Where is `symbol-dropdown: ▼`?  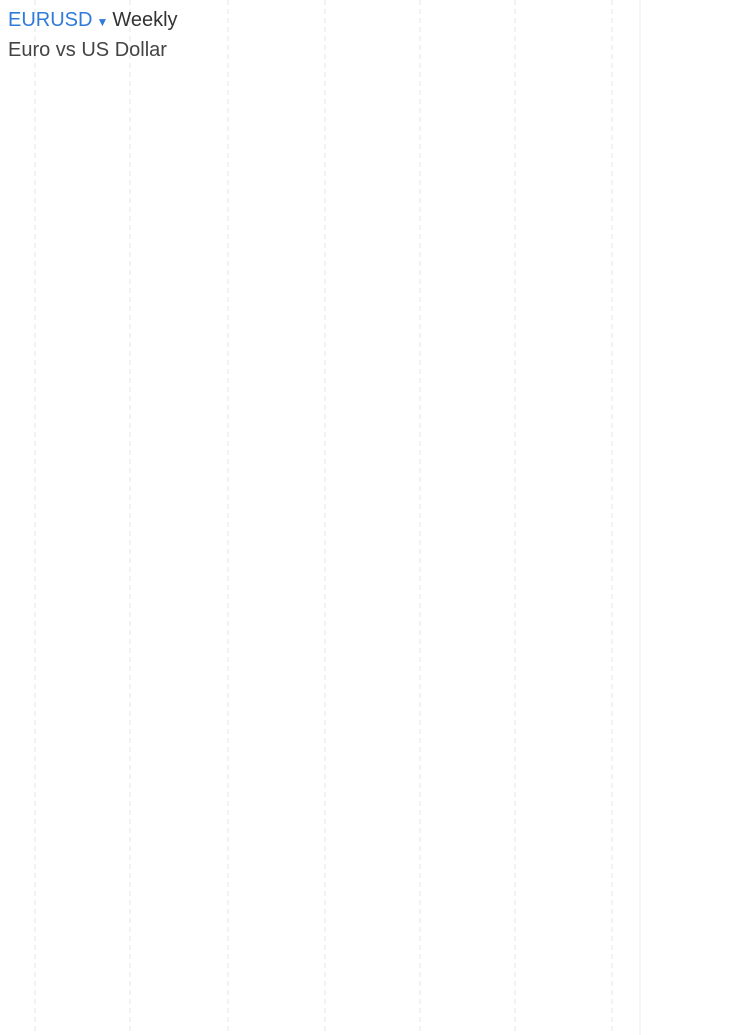
symbol-dropdown: ▼ is located at coordinates (102, 22).